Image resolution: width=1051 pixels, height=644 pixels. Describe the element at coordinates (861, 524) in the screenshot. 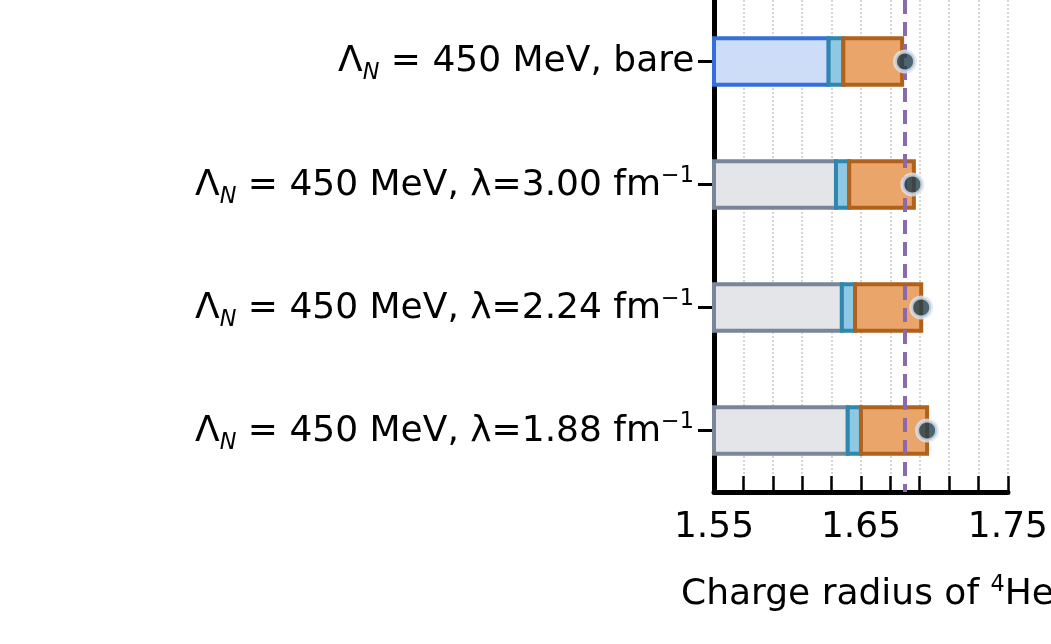

I see `x-tick-label: 1.65` at that location.